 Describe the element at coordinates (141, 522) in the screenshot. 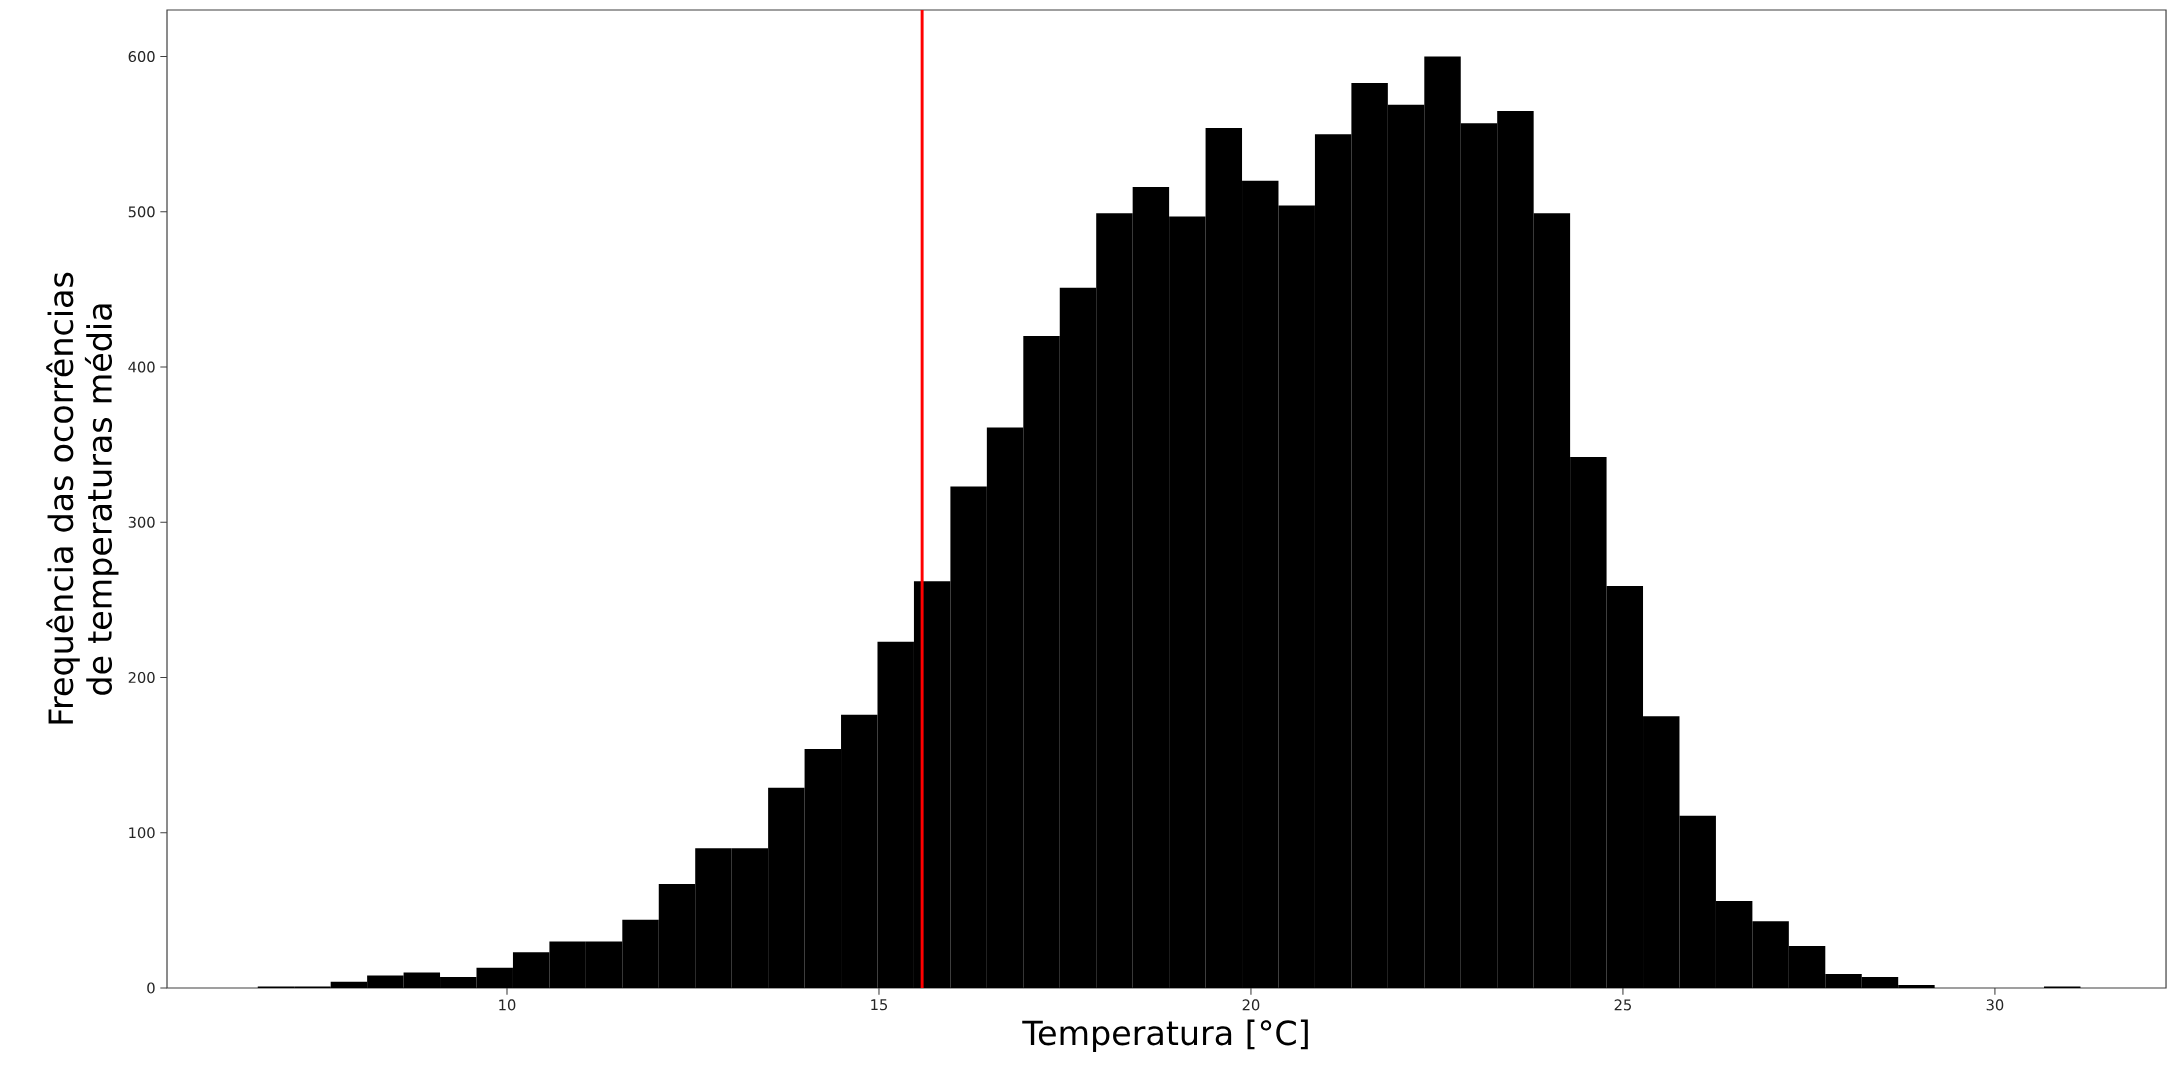

I see `y-tick-label: 300` at that location.